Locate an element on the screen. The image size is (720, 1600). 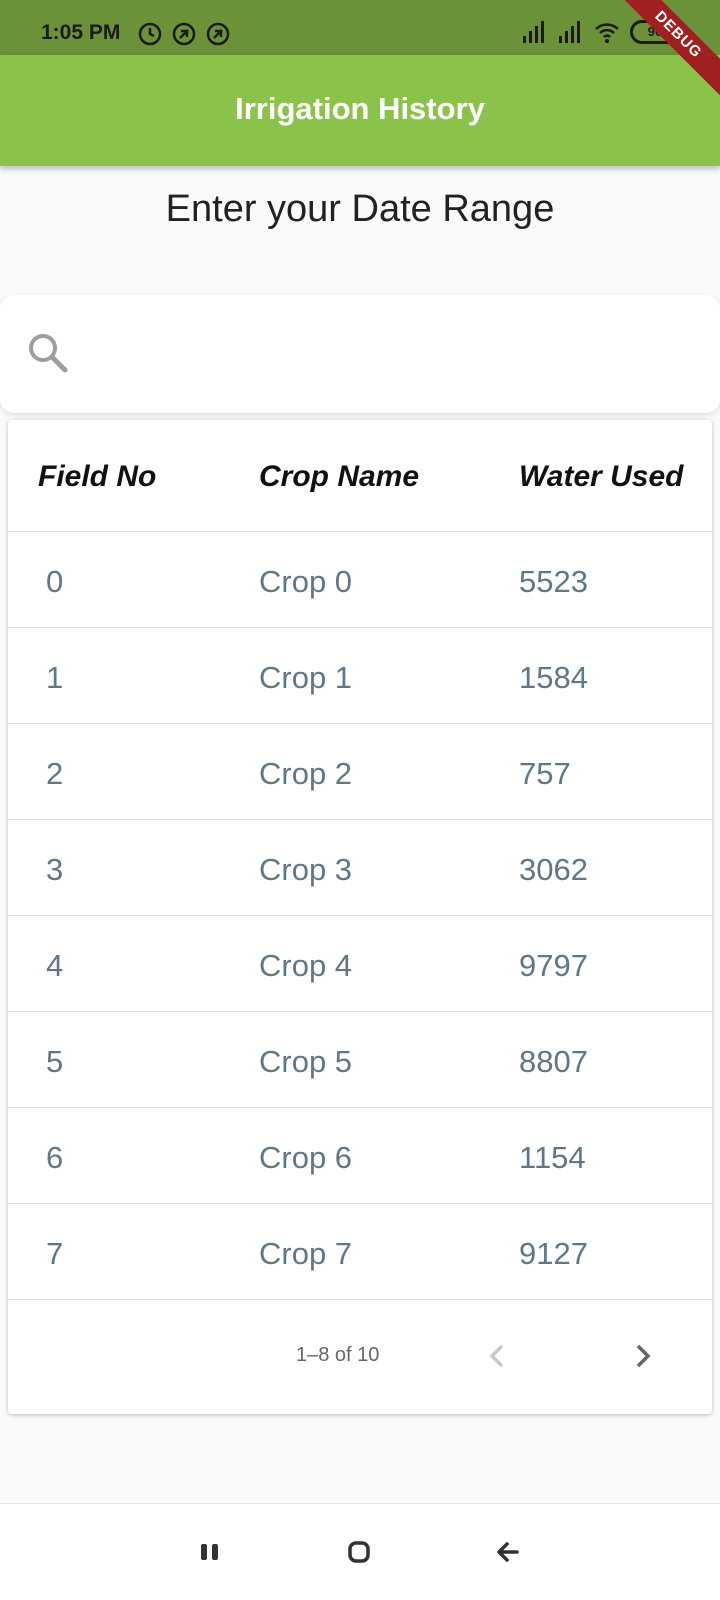
system-navigation-bar is located at coordinates (360, 1551).